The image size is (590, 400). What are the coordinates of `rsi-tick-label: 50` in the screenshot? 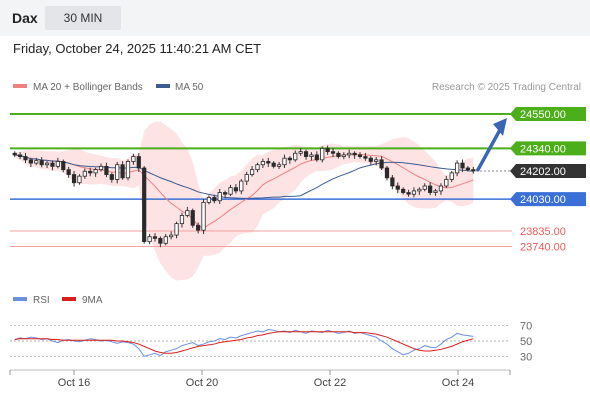 It's located at (526, 342).